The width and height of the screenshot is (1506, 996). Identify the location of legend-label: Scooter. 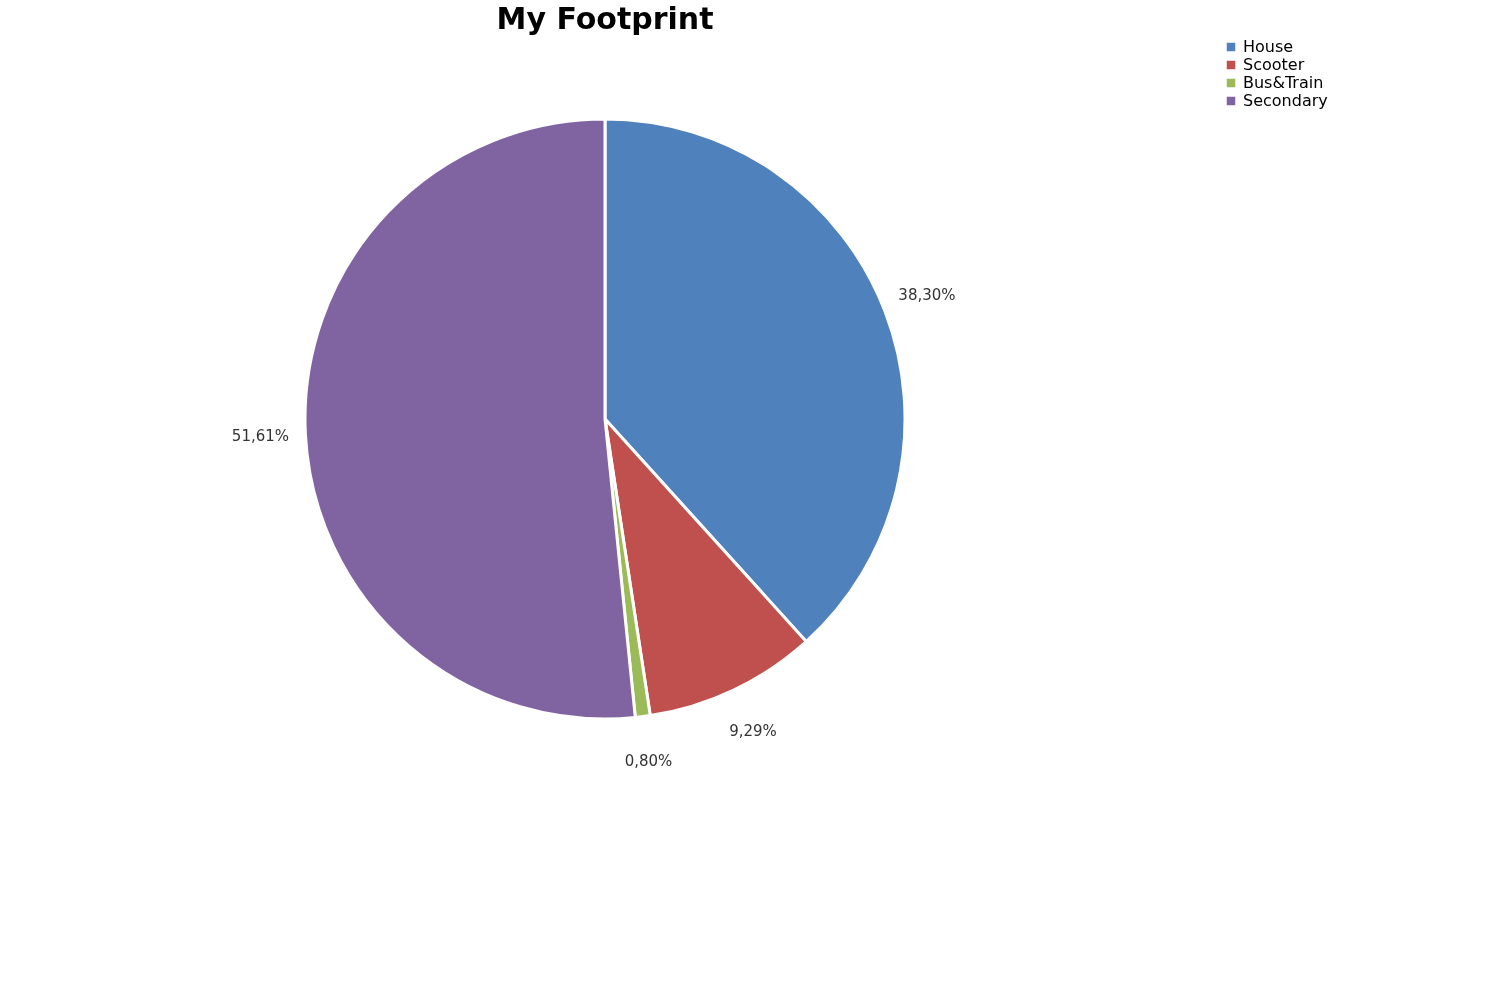
(1274, 64).